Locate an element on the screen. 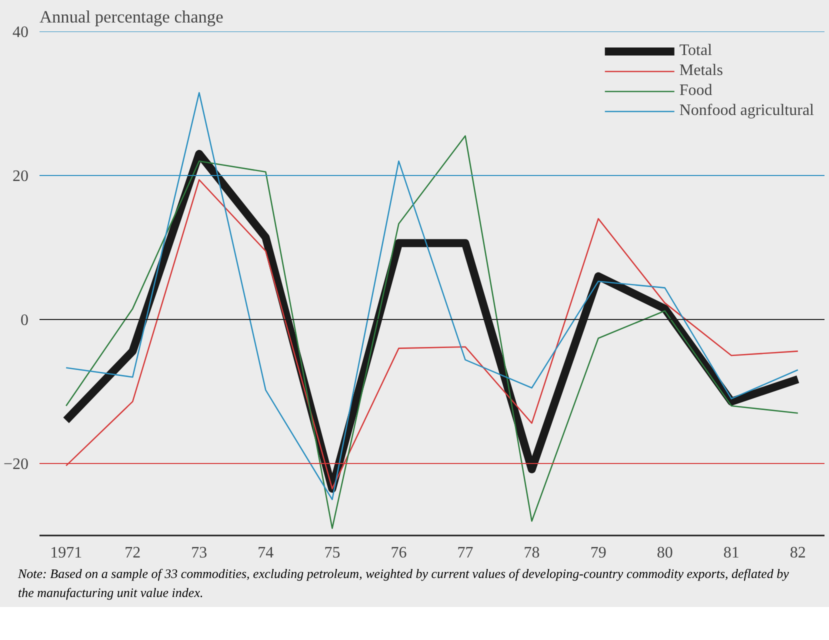 The image size is (829, 640). x-tick-label: 73 is located at coordinates (199, 553).